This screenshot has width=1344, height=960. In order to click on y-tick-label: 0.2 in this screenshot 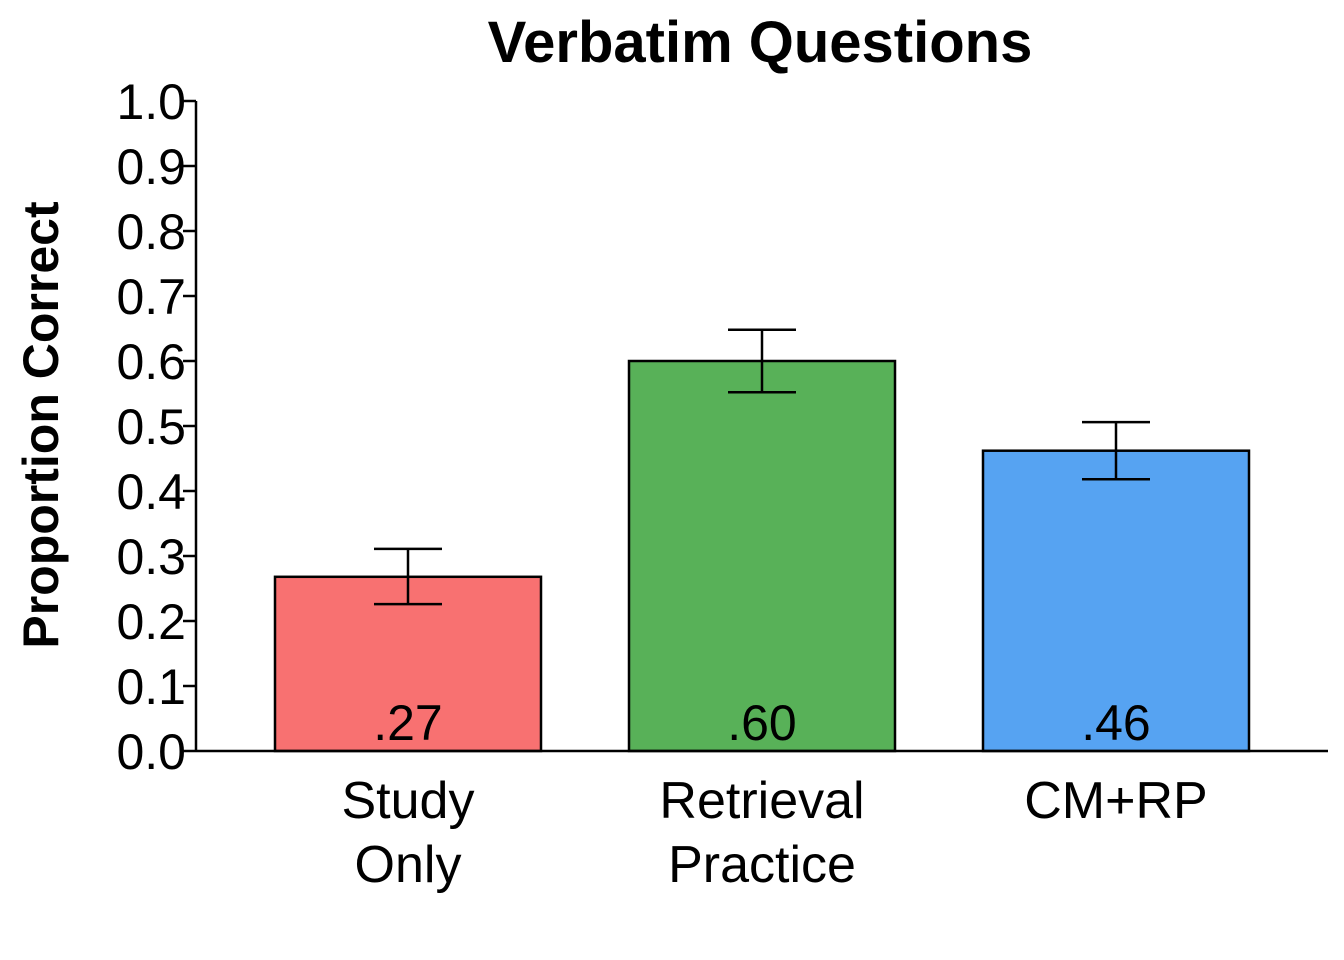, I will do `click(151, 622)`.